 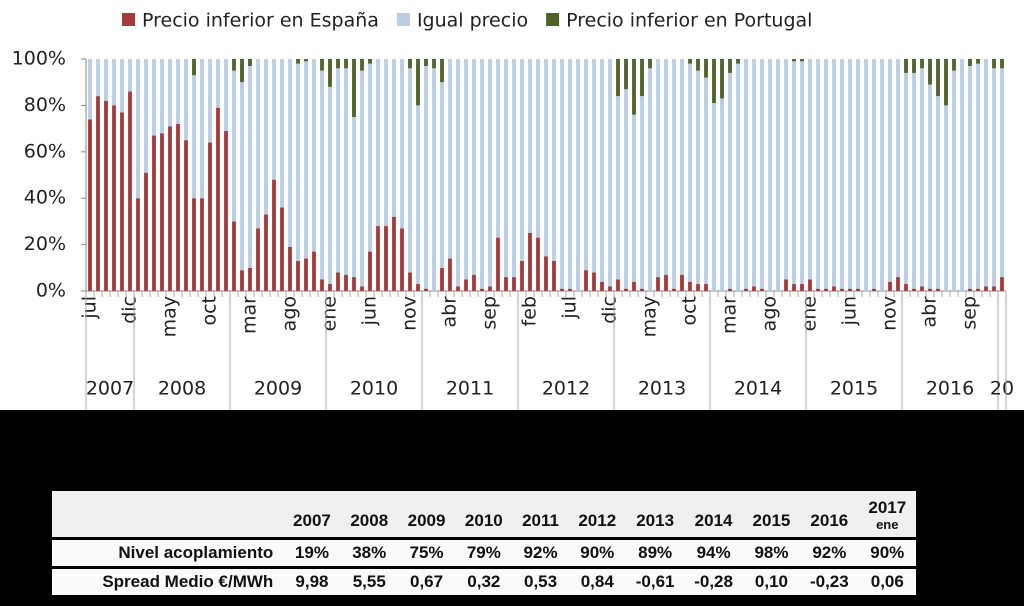 What do you see at coordinates (260, 21) in the screenshot?
I see `legend-label: Precio inferior en España` at bounding box center [260, 21].